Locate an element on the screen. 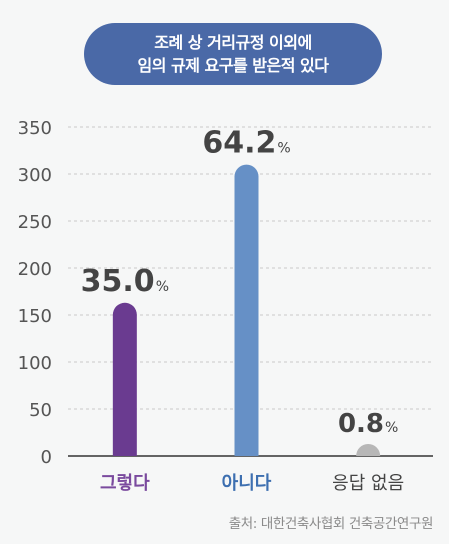 This screenshot has height=544, width=449. data-label-2: 64.2% is located at coordinates (246, 143).